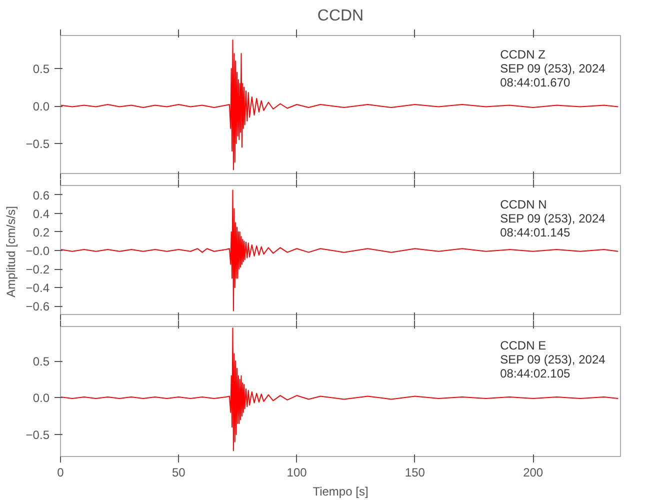 This screenshot has width=650, height=500. Describe the element at coordinates (297, 473) in the screenshot. I see `x-tick-label: 100` at that location.